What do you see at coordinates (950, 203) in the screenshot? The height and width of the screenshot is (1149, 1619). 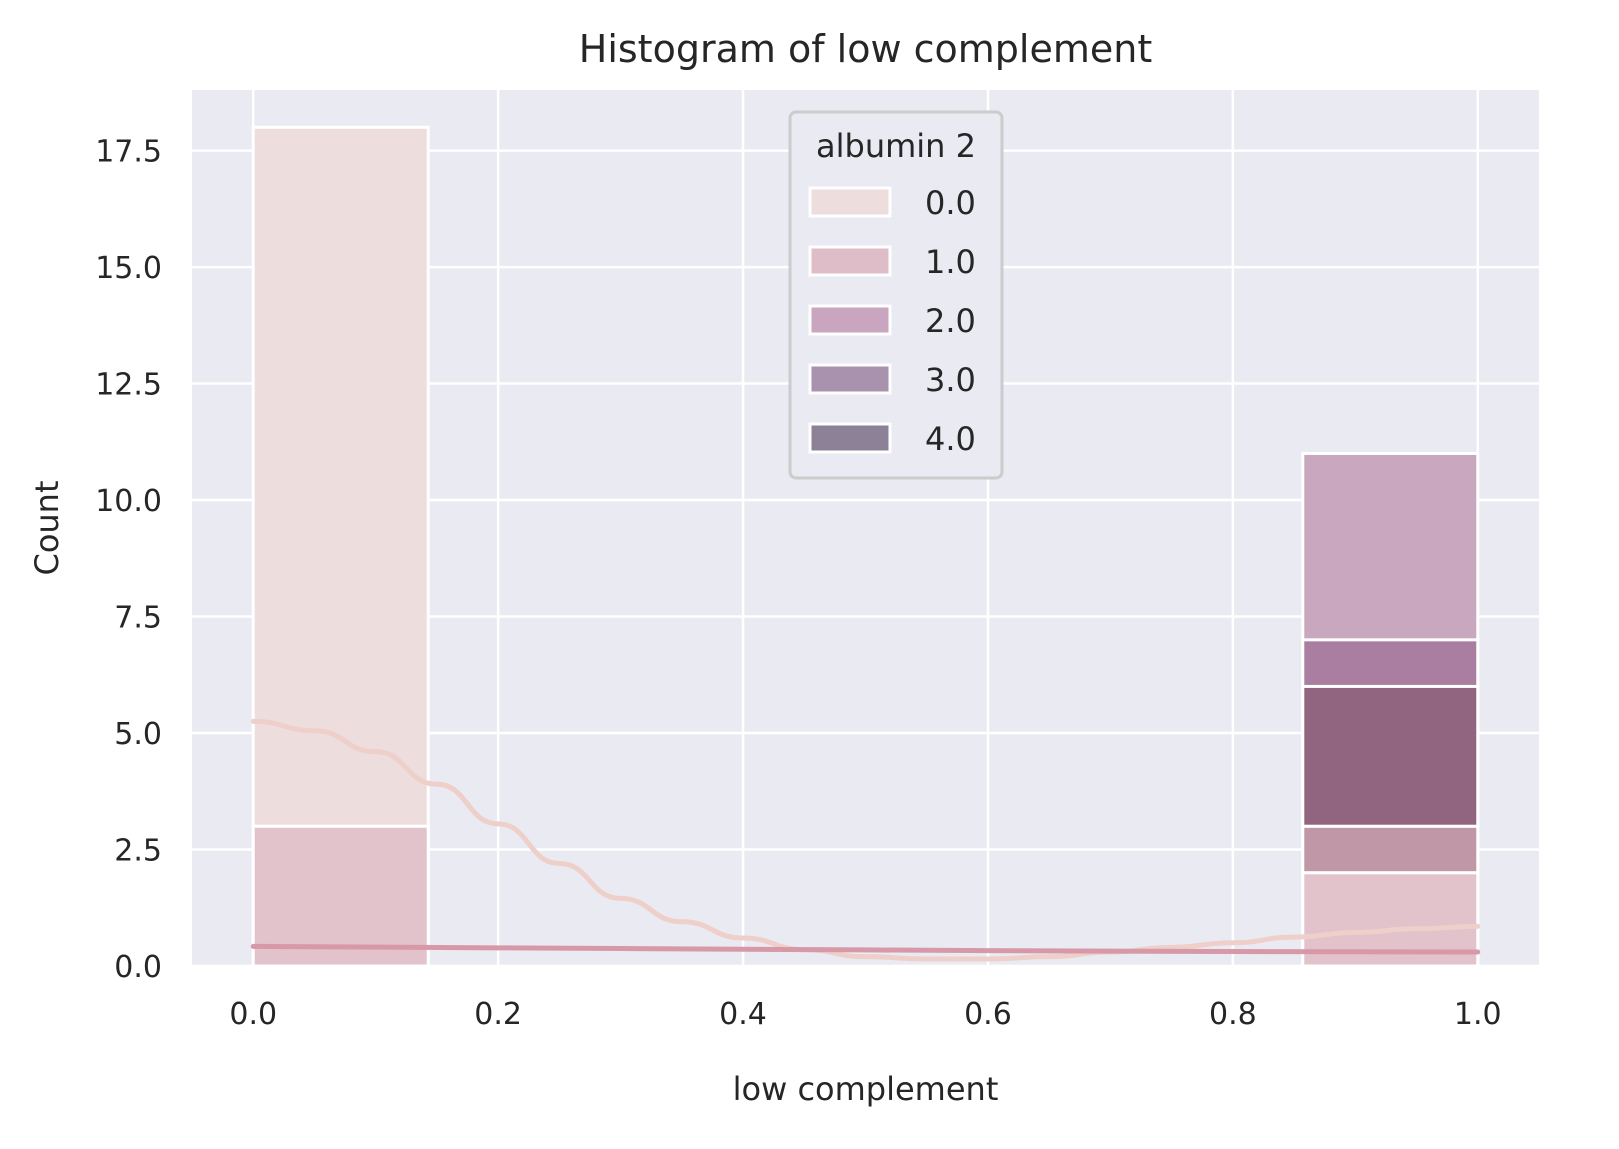 I see `legend-label: 0.0` at bounding box center [950, 203].